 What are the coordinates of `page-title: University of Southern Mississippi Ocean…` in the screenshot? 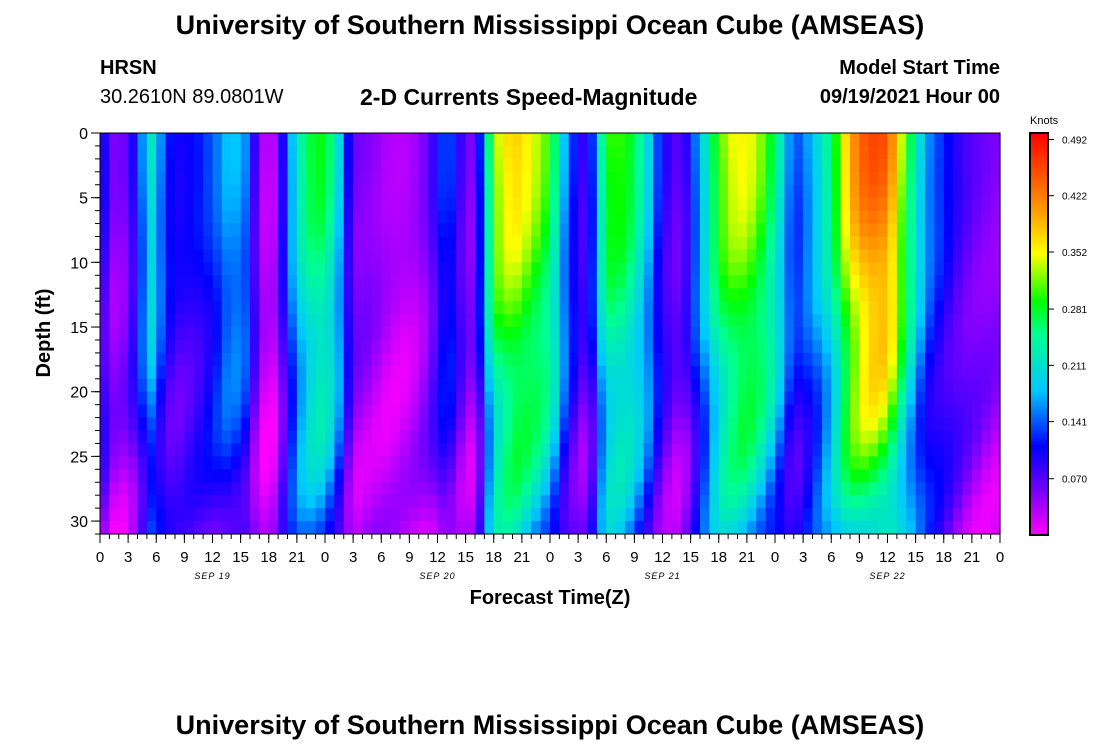 It's located at (550, 25).